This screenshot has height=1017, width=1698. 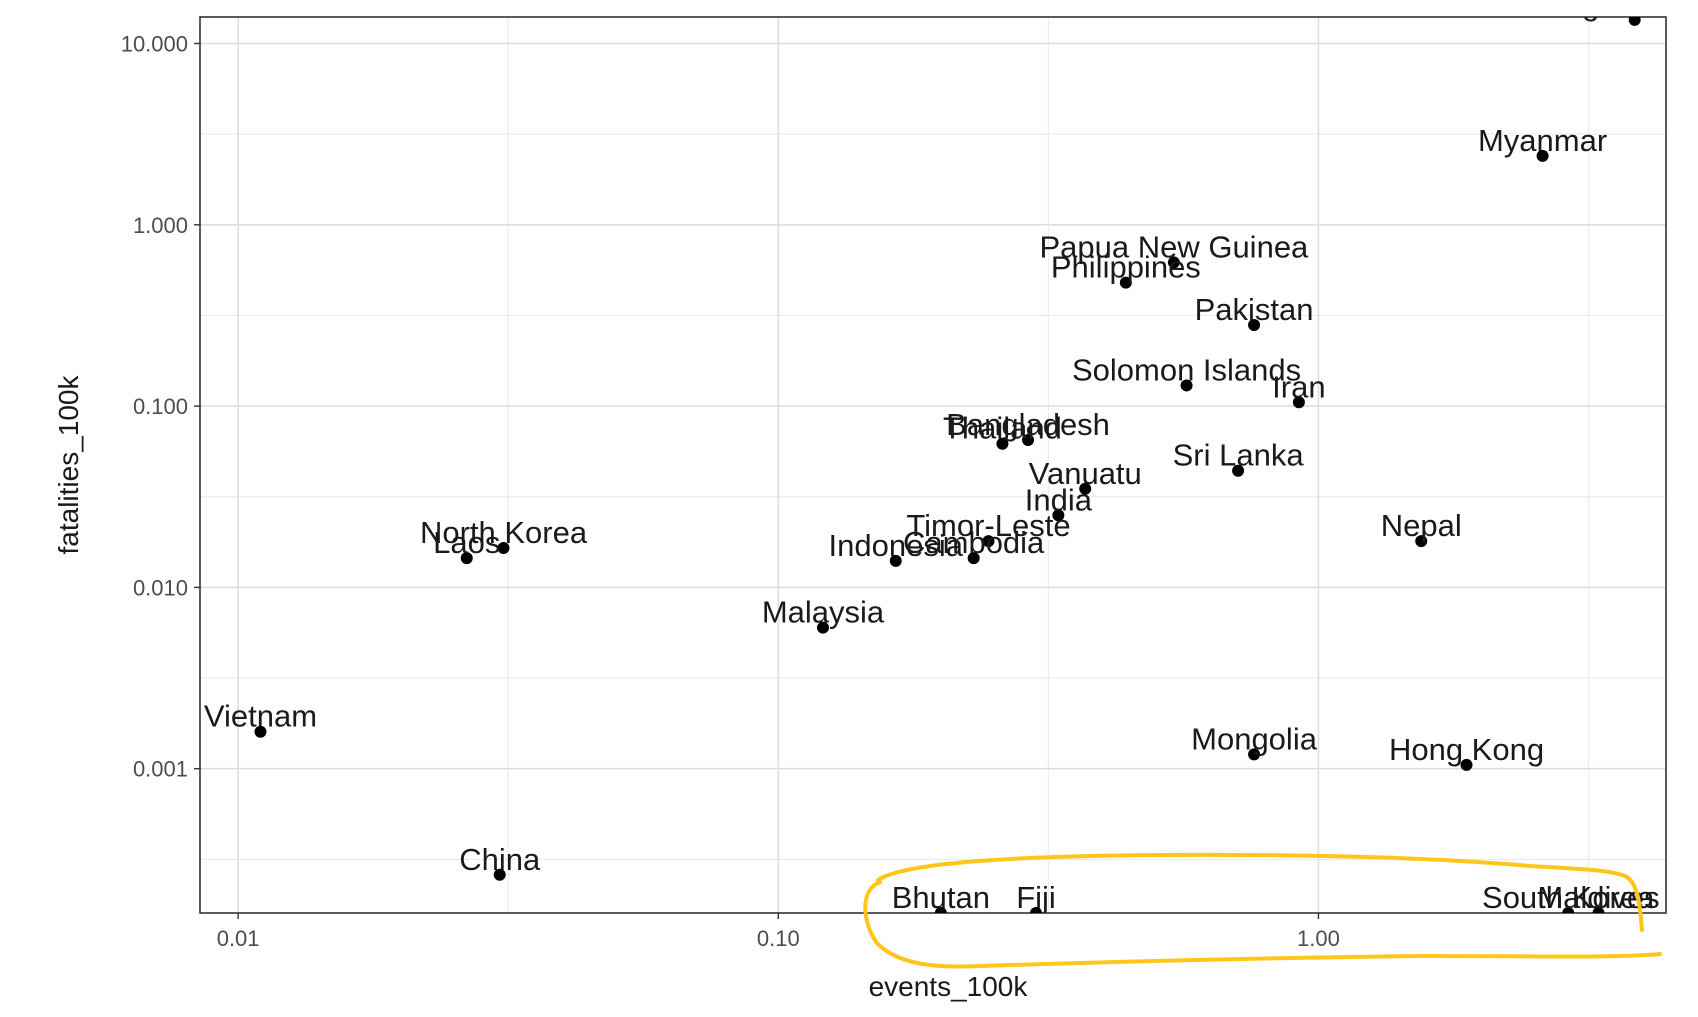 What do you see at coordinates (1254, 738) in the screenshot?
I see `point-label: Mongolia` at bounding box center [1254, 738].